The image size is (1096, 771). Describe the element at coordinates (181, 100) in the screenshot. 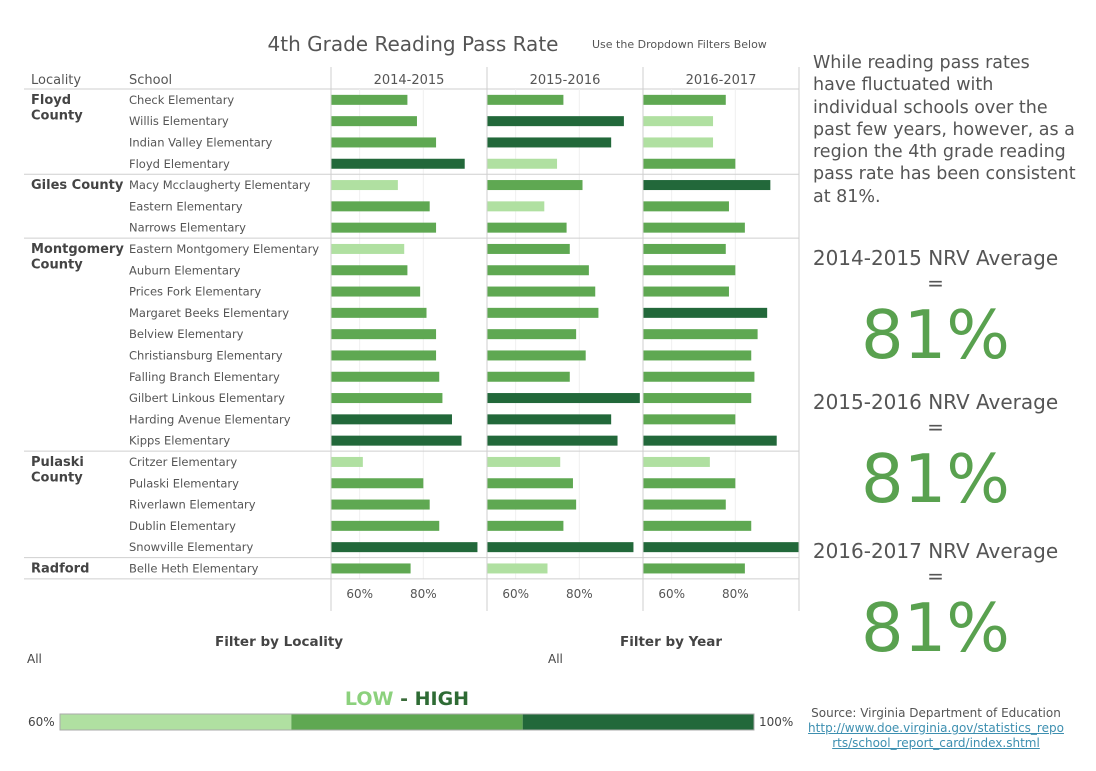

I see `school-label: Check Elementary` at that location.